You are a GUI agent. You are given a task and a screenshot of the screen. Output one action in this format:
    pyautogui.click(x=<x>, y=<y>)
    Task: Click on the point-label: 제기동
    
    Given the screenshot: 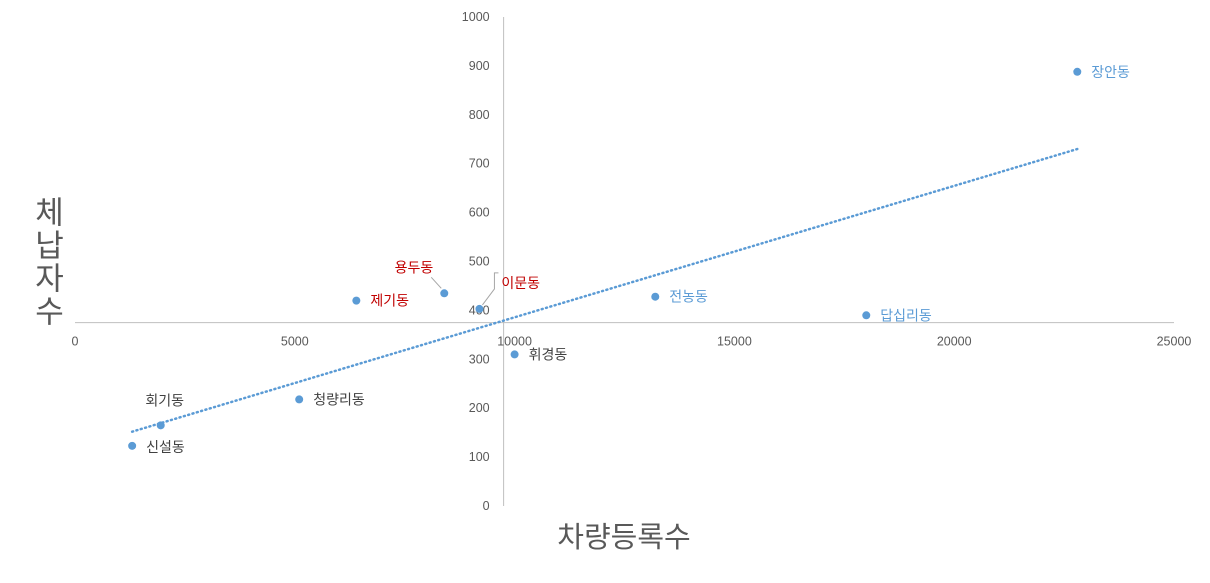 What is the action you would take?
    pyautogui.click(x=389, y=302)
    